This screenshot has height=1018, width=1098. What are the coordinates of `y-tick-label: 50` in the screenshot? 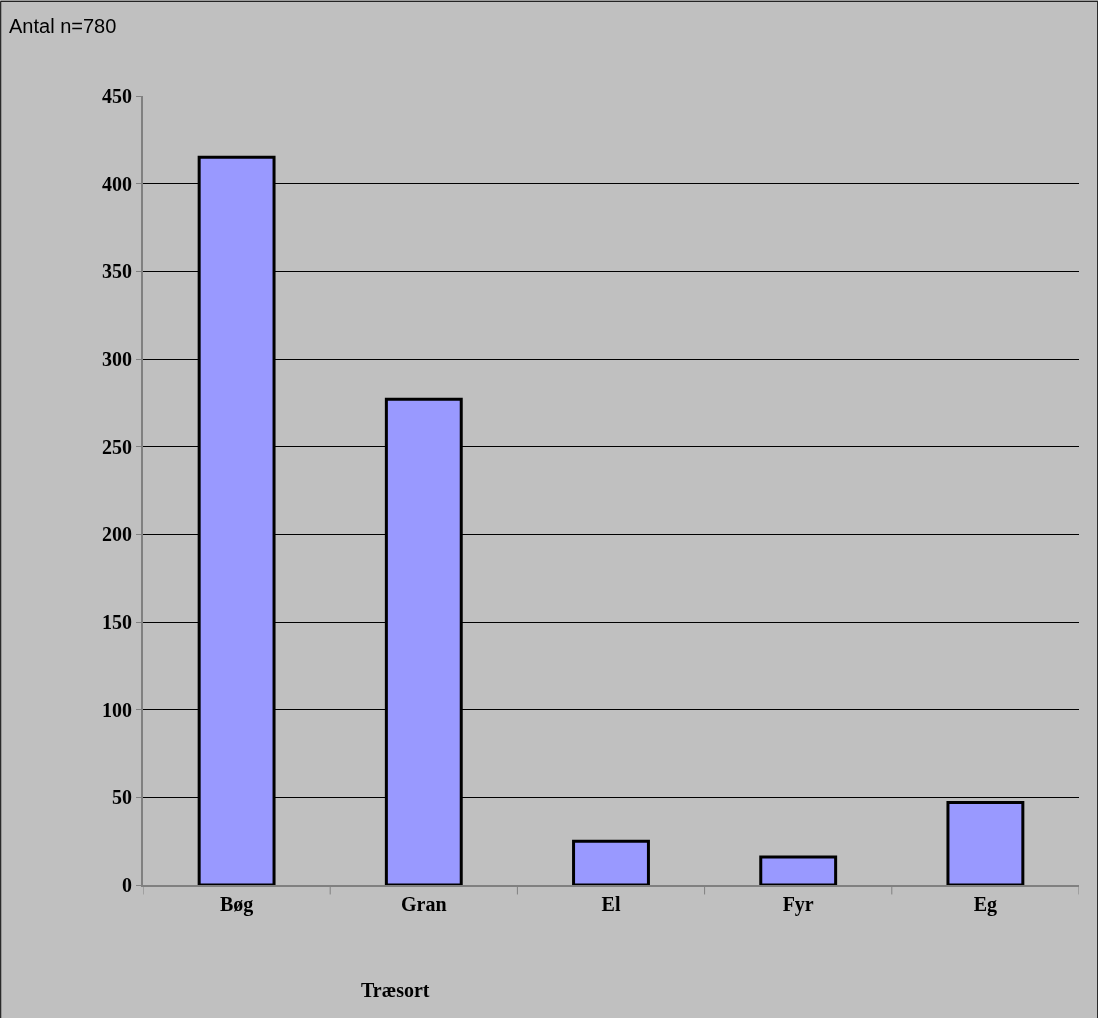 It's located at (122, 797).